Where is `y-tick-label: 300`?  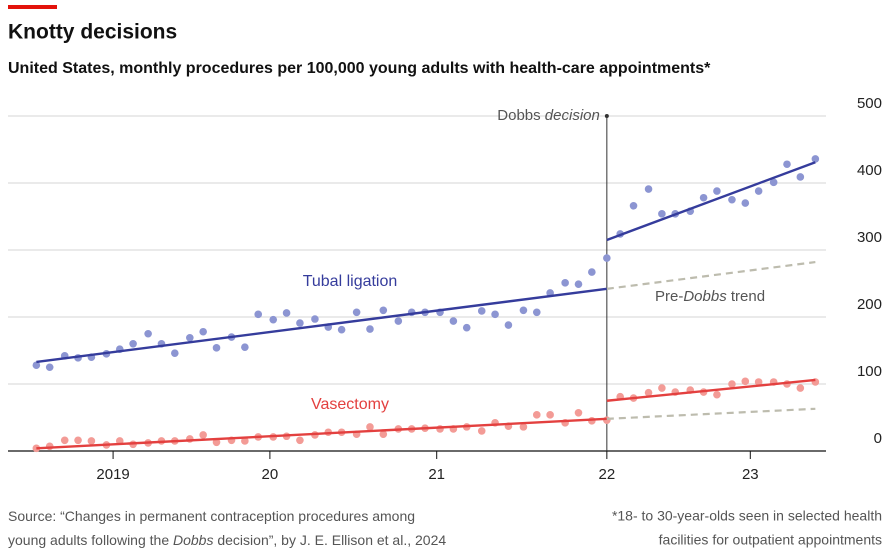
y-tick-label: 300 is located at coordinates (869, 237).